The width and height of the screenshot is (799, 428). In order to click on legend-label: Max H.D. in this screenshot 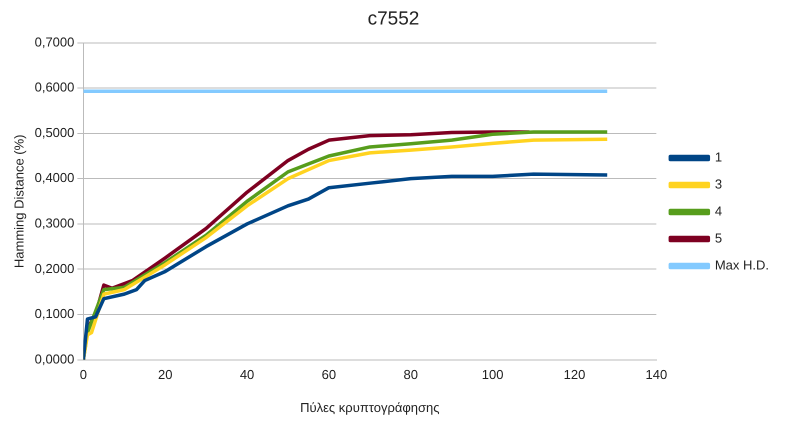, I will do `click(741, 265)`.